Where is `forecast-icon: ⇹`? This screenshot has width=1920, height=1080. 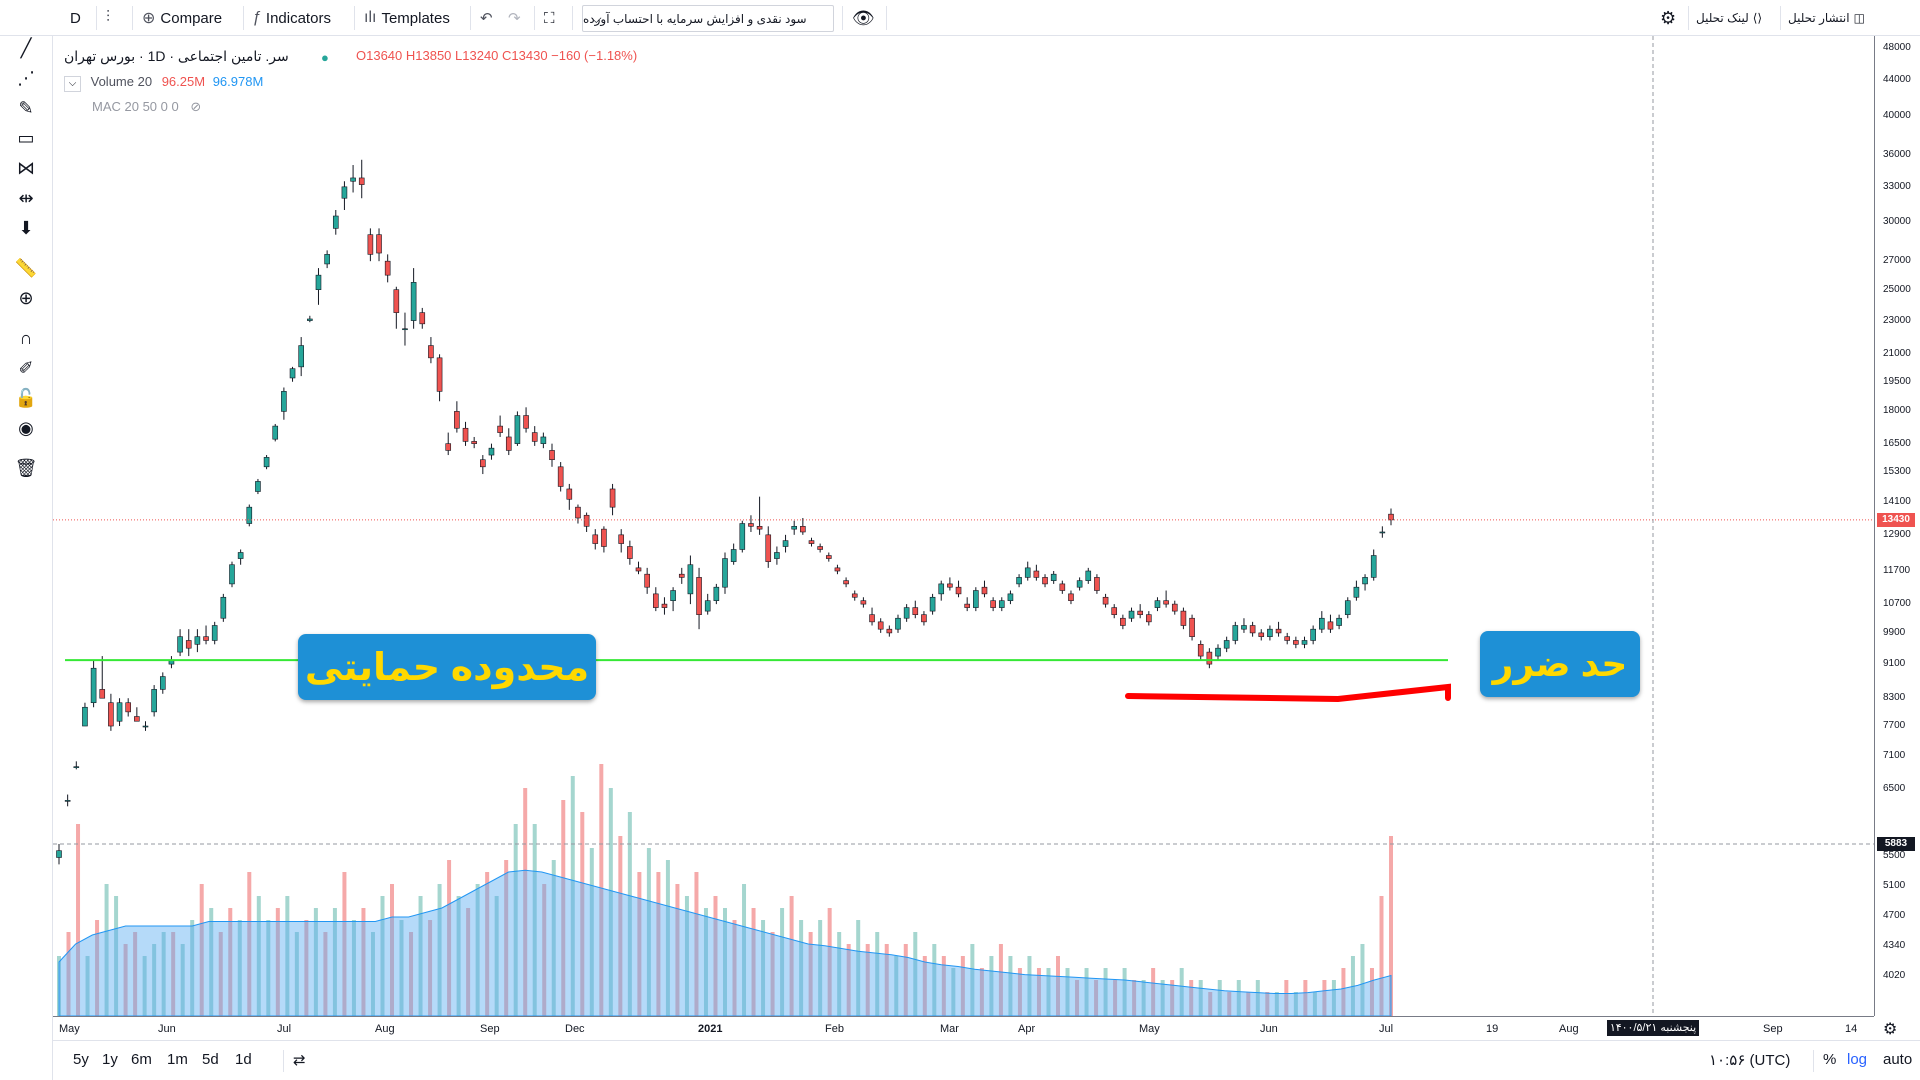
forecast-icon: ⇹ is located at coordinates (26, 197).